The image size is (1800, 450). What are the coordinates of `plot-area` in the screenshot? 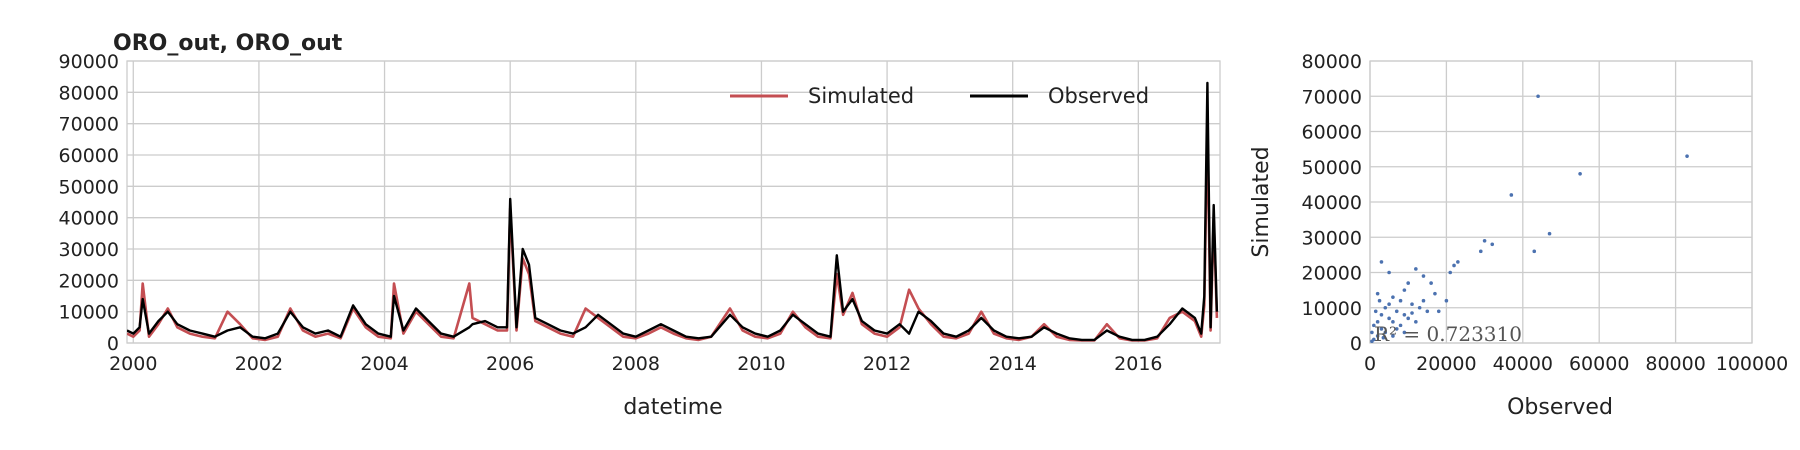 It's located at (1529, 218).